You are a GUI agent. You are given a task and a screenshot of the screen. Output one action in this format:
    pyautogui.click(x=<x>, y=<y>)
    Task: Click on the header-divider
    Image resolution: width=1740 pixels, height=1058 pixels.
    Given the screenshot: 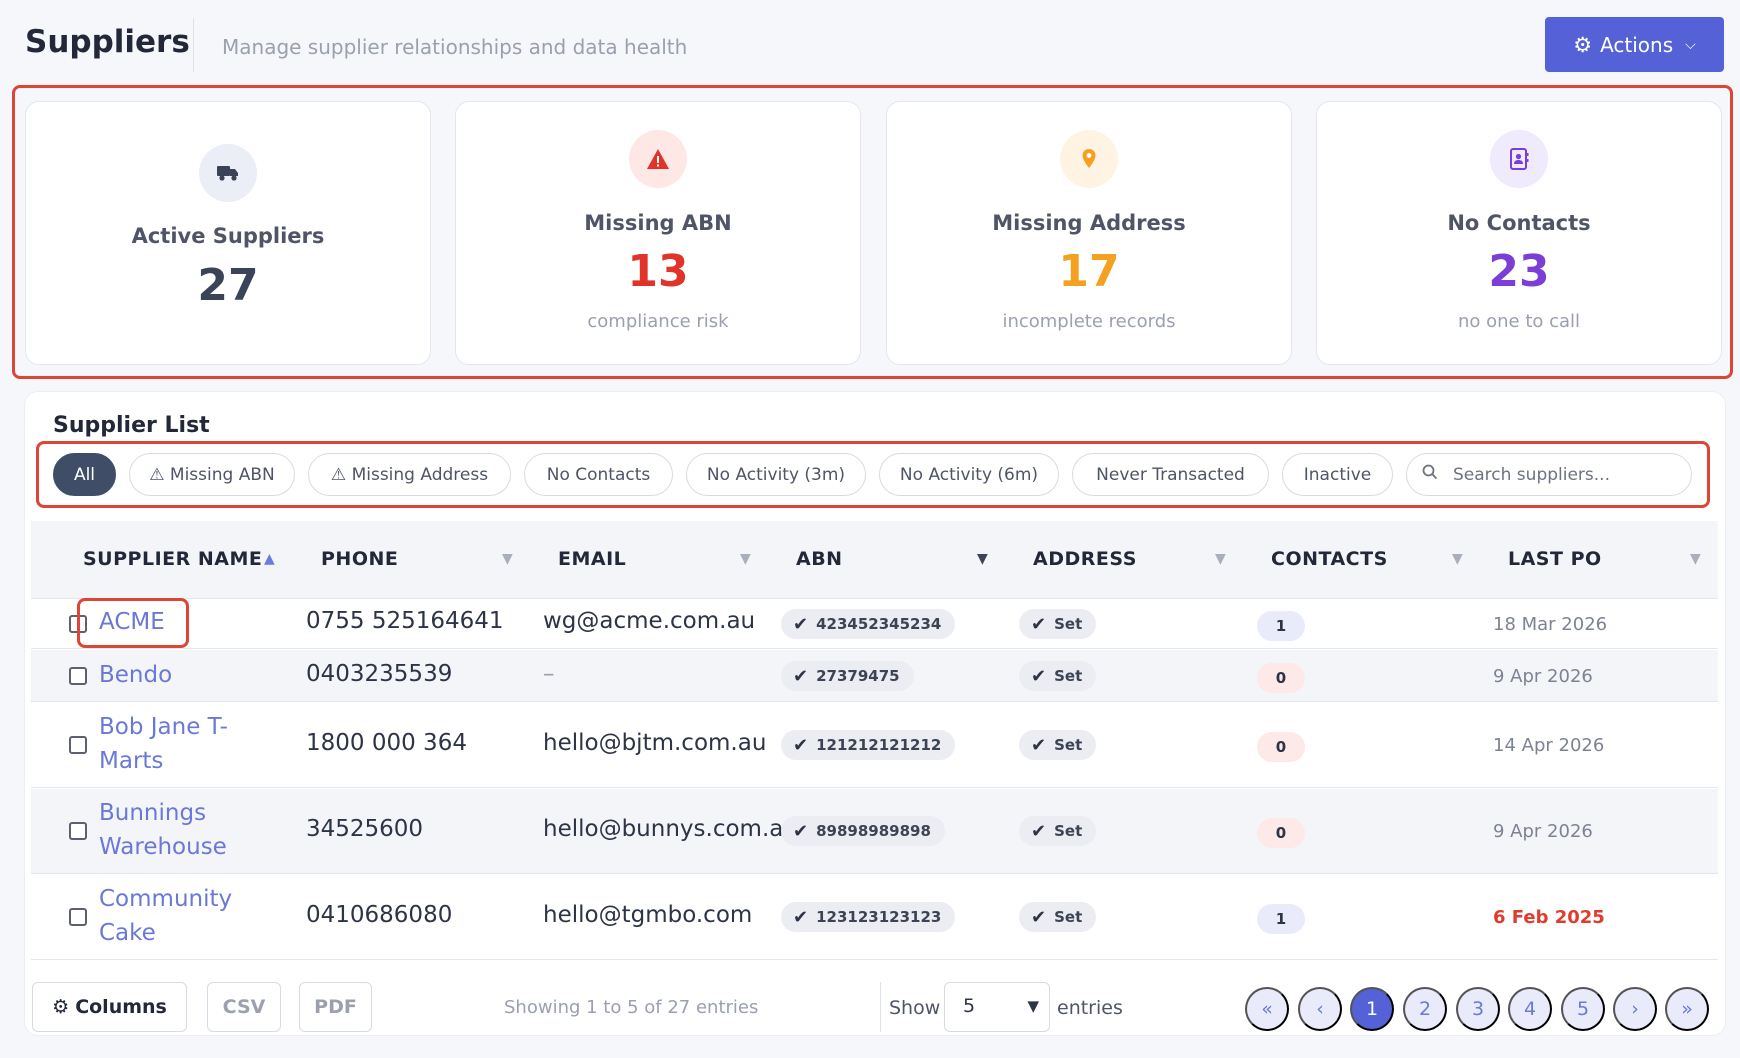 What is the action you would take?
    pyautogui.click(x=193, y=45)
    